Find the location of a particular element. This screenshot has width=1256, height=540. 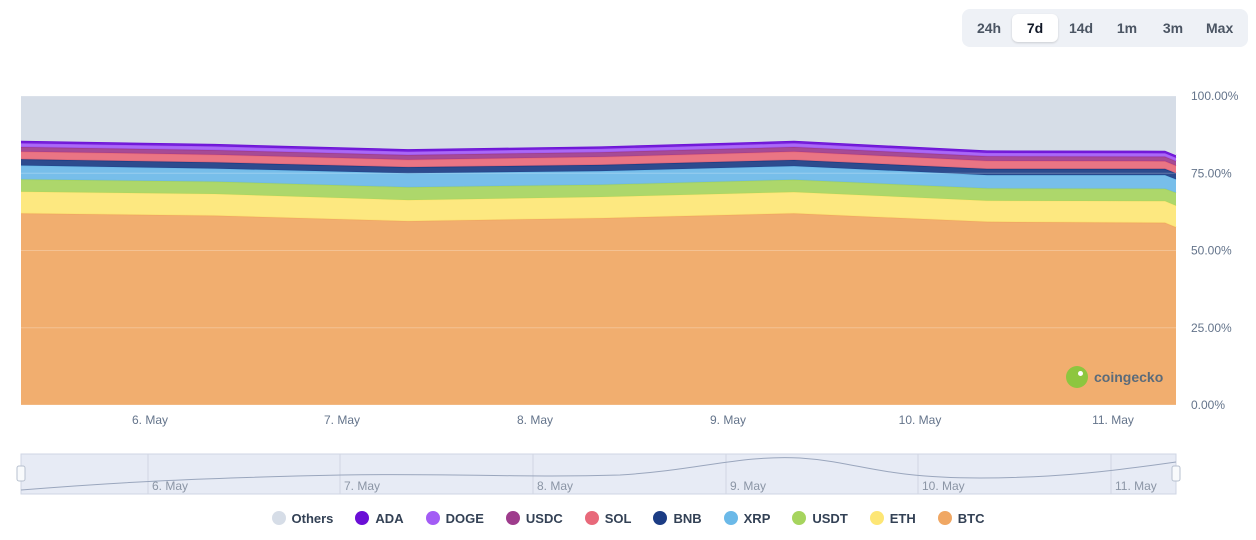

legend-label: SOL is located at coordinates (618, 518).